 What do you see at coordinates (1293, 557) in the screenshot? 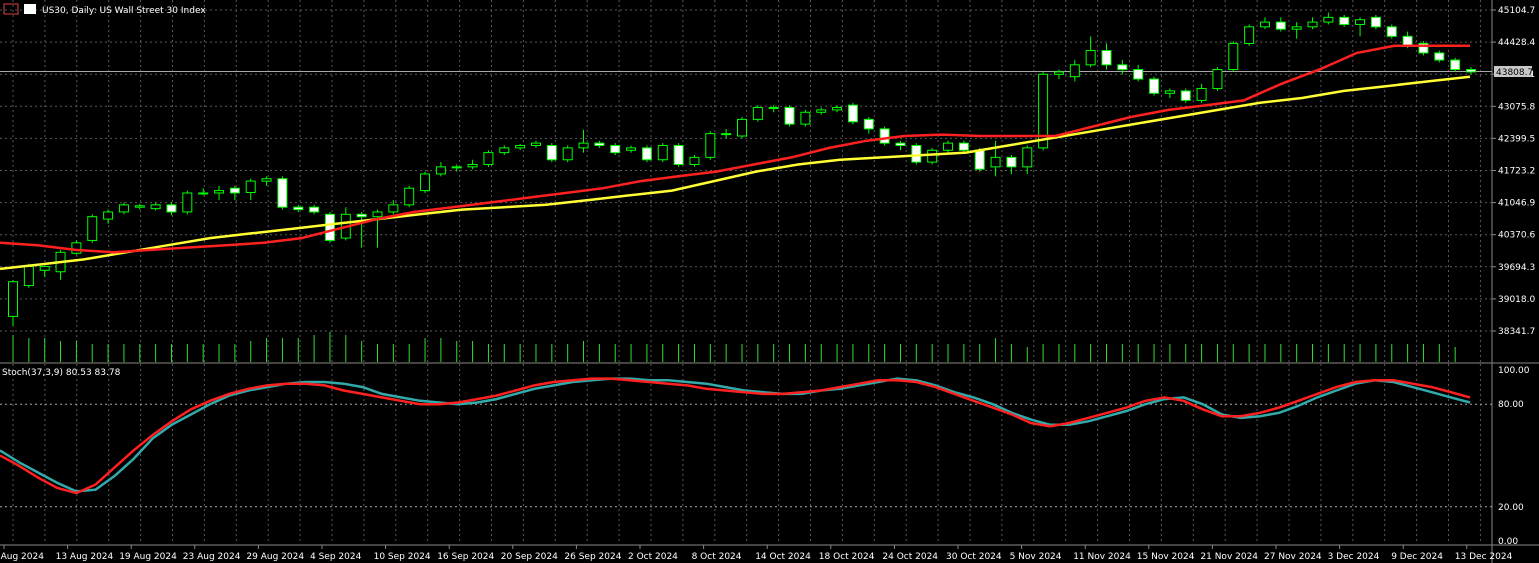
I see `date-tick-label: 27 Nov 2024` at bounding box center [1293, 557].